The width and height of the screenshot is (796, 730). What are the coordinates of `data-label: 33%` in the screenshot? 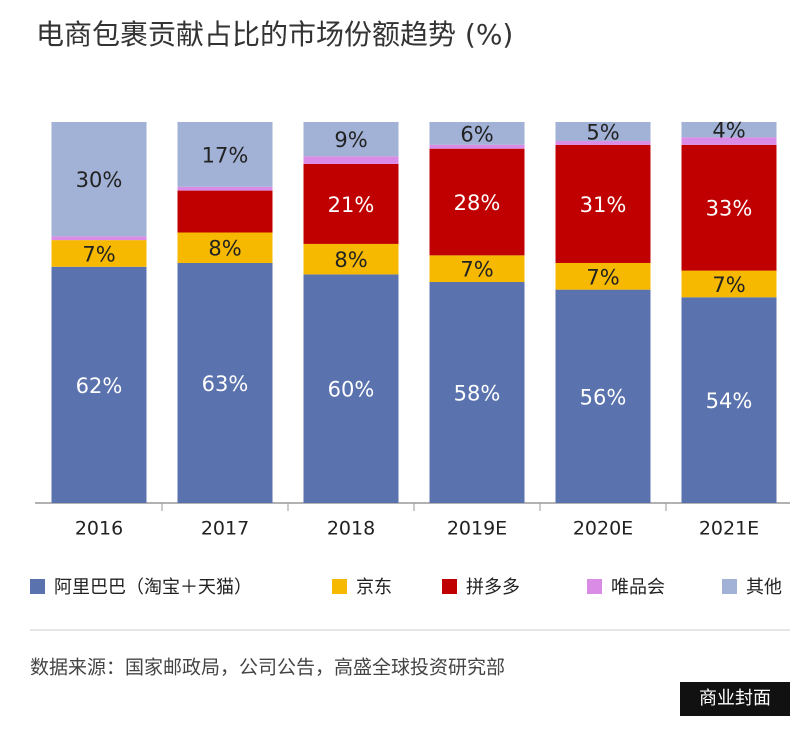 It's located at (729, 209).